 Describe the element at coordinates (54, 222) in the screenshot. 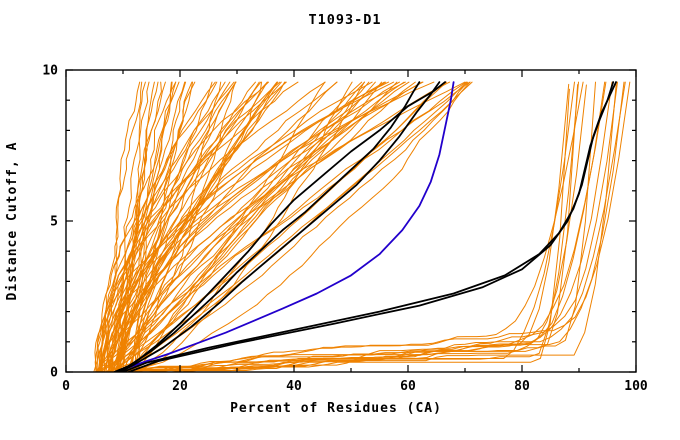

I see `y-tick-label: 5` at that location.